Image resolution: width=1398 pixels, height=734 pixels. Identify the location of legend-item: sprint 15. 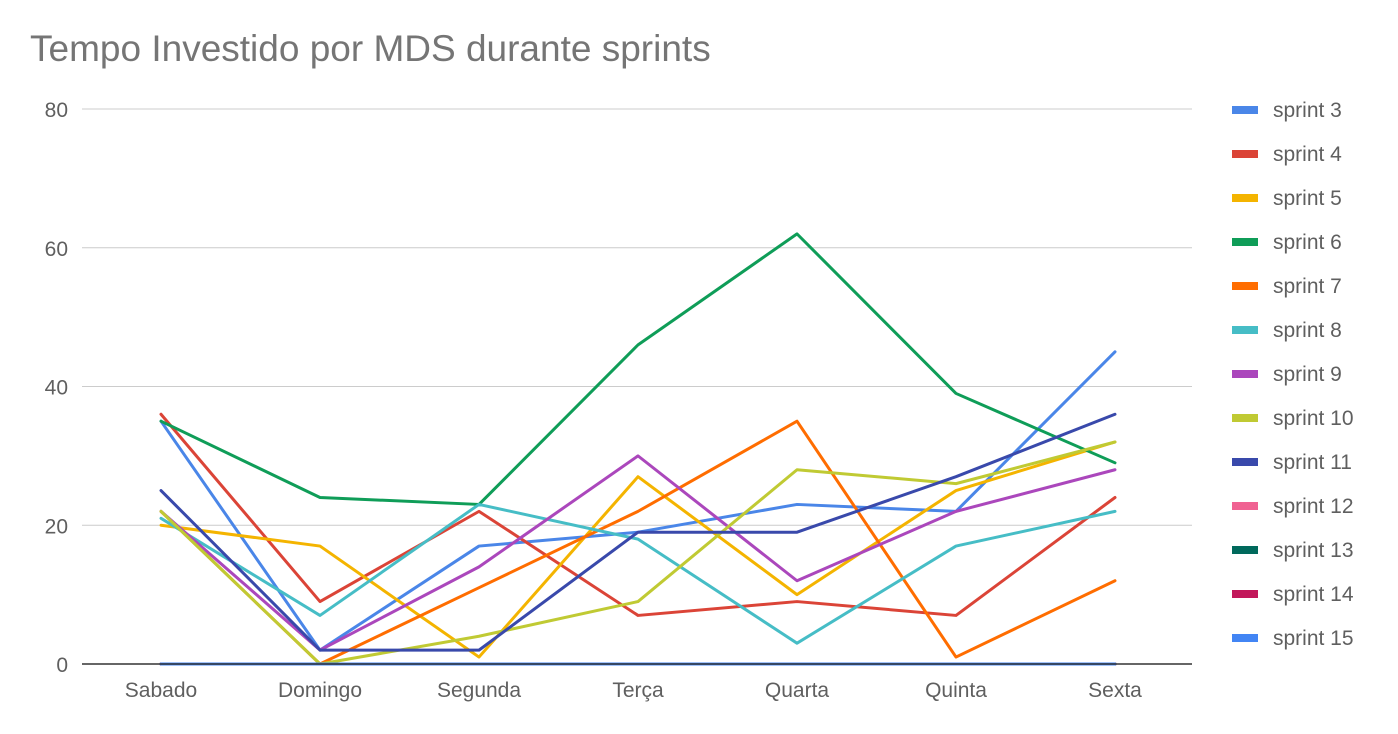
(1293, 638).